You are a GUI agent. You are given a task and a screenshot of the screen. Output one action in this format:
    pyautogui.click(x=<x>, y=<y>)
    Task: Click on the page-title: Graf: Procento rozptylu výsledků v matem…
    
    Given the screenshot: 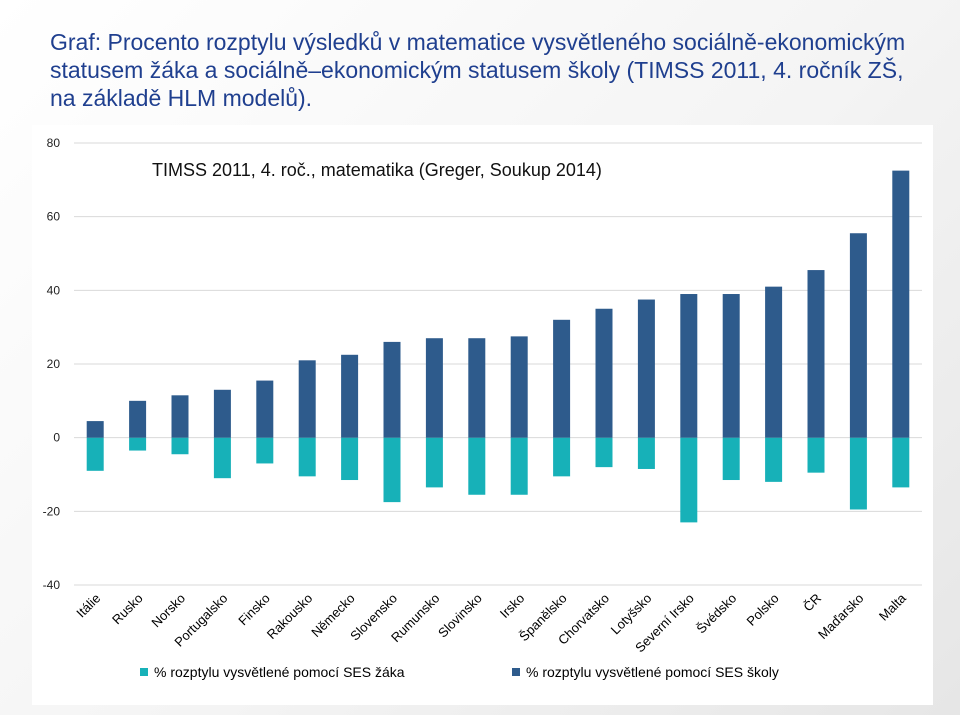 What is the action you would take?
    pyautogui.click(x=478, y=70)
    